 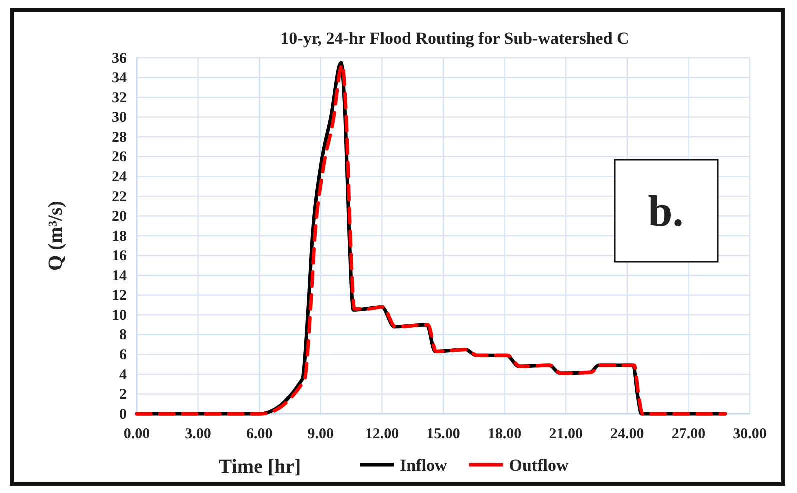 I want to click on y-axis-title: Q (m³/s), so click(x=56, y=236).